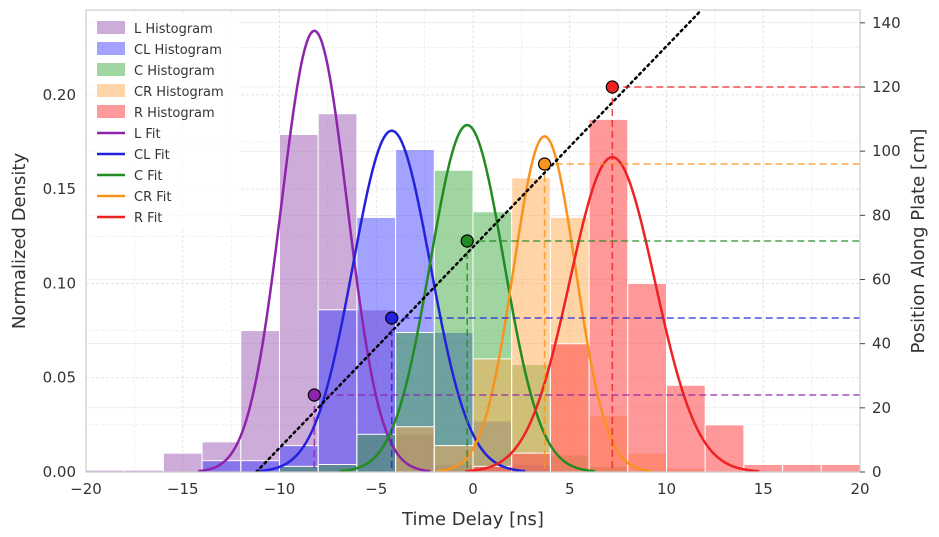  What do you see at coordinates (183, 489) in the screenshot?
I see `x-tick-label: −15` at bounding box center [183, 489].